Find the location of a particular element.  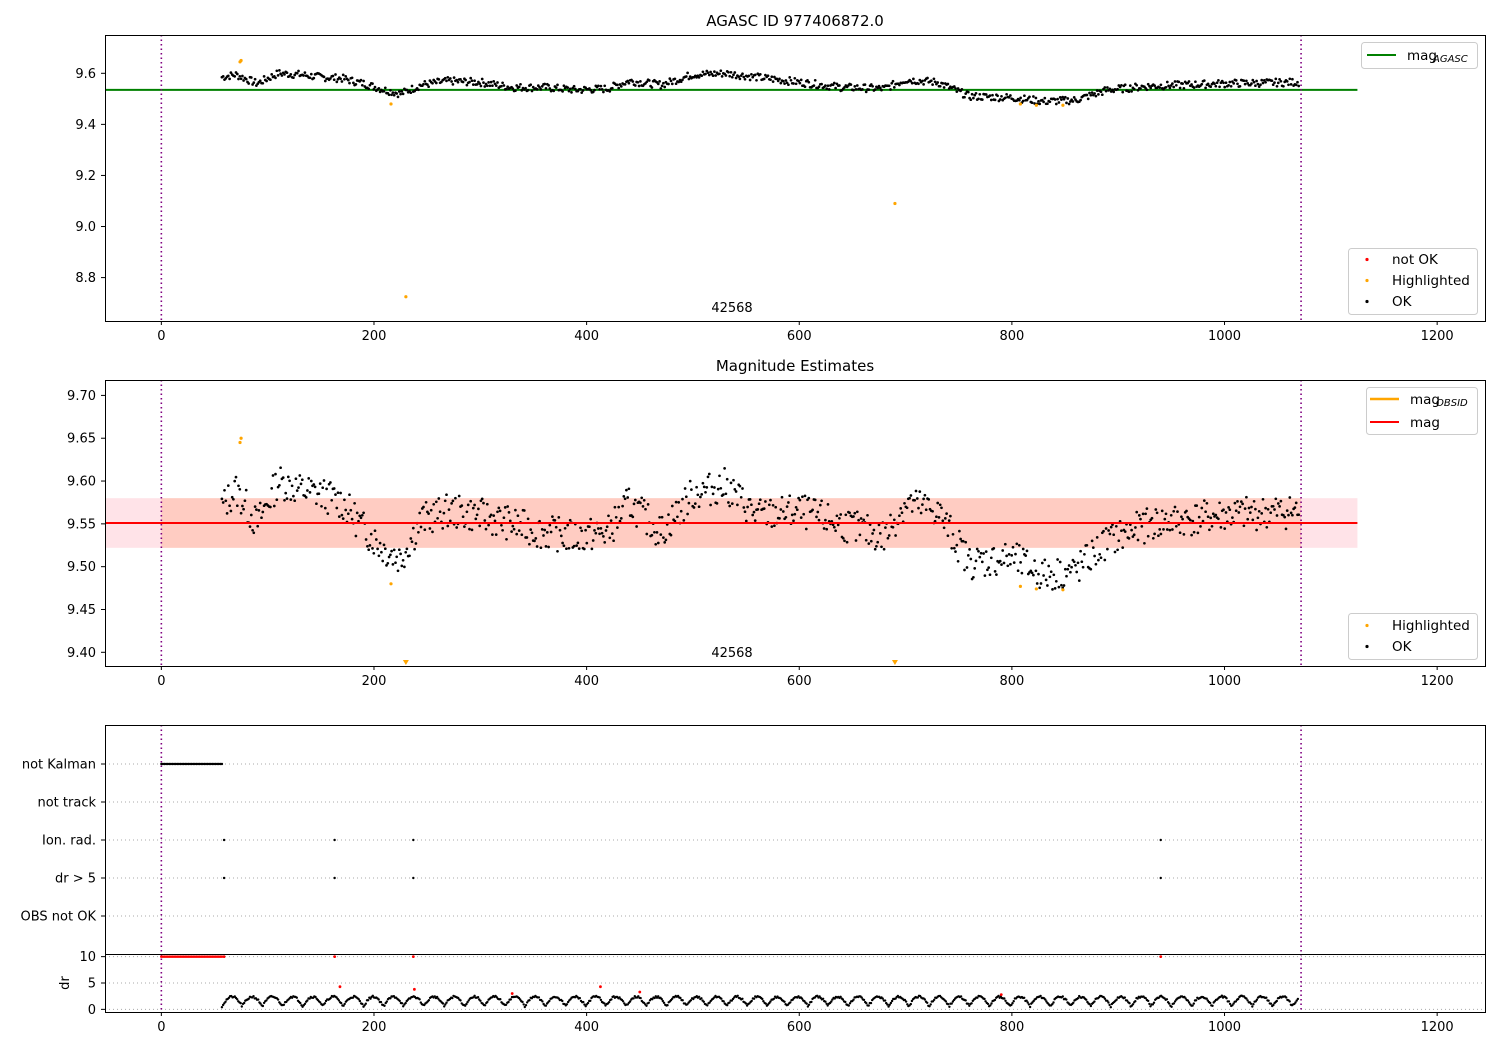

flag-category-label: not Kalman is located at coordinates (59, 765).